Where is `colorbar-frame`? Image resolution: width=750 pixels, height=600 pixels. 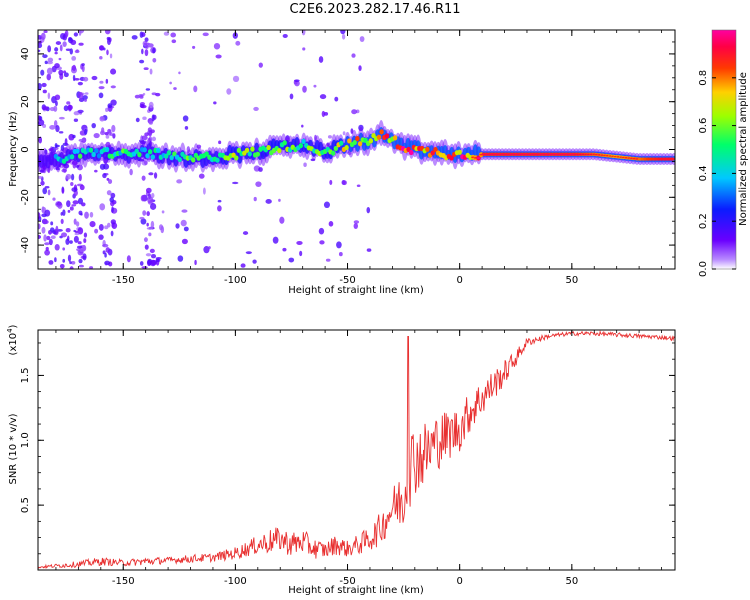
colorbar-frame is located at coordinates (724, 149).